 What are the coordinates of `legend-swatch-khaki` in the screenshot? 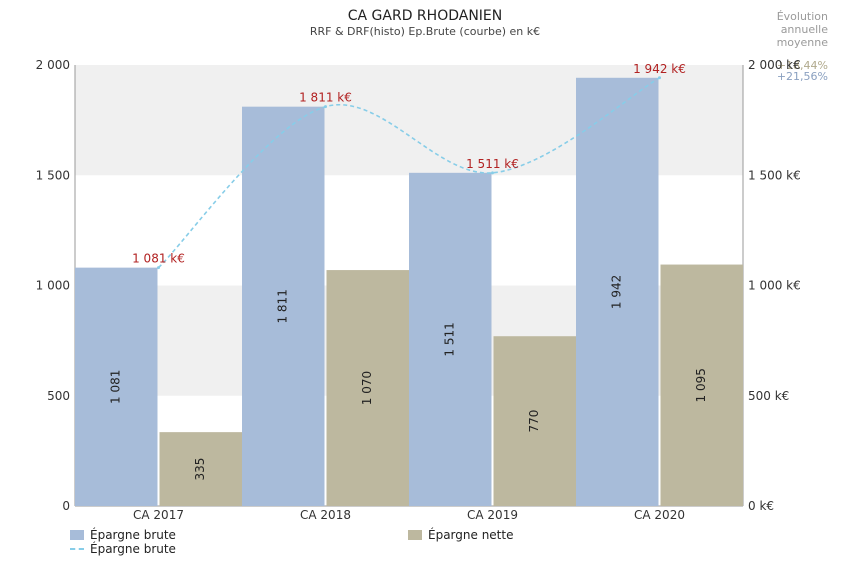 It's located at (415, 535).